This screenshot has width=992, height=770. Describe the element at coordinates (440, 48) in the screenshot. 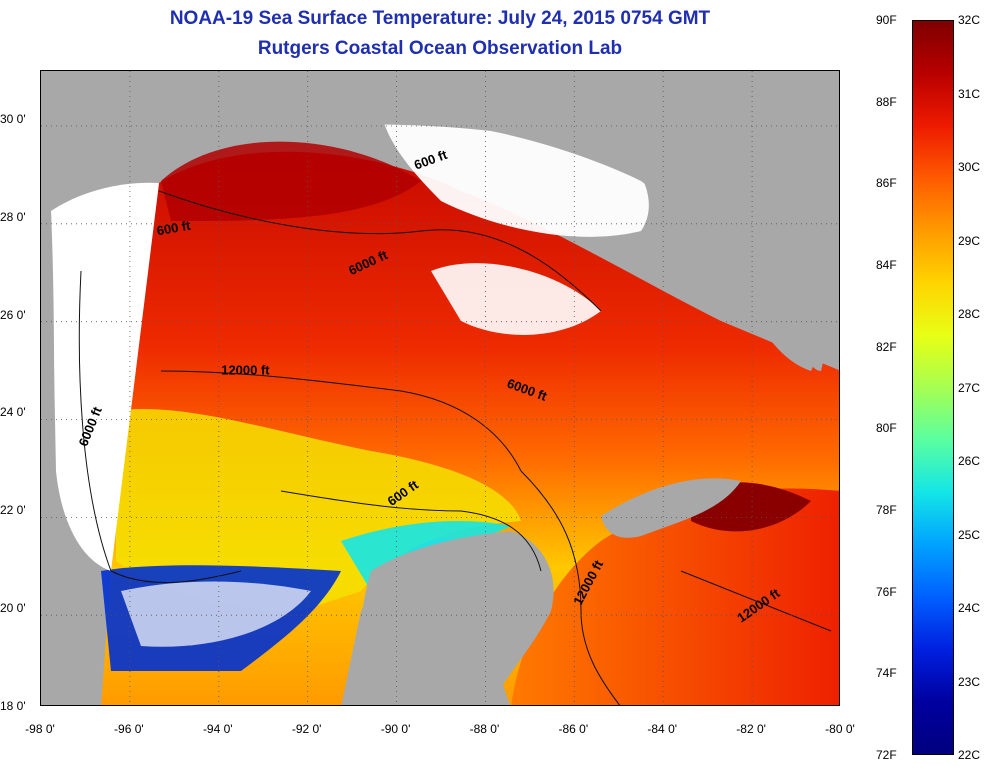

I see `map-subtitle: Rutgers Coastal Ocean Observation Lab` at that location.